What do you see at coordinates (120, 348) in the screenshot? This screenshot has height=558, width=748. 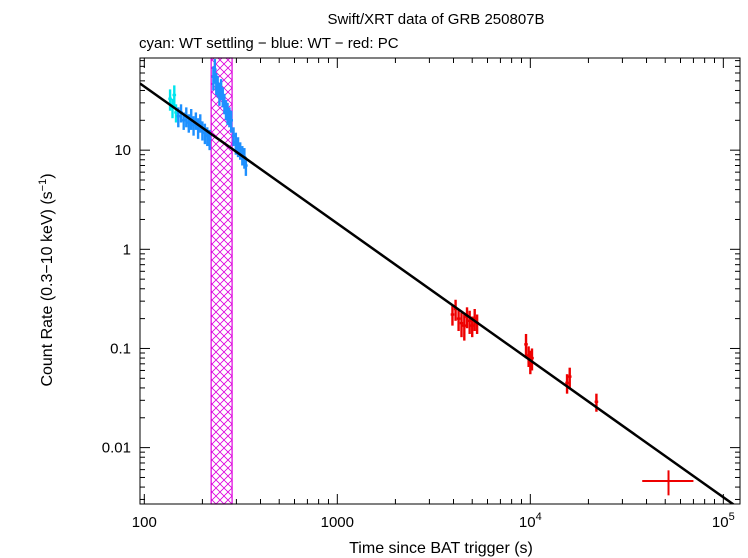 I see `y-tick-label: 0.1` at bounding box center [120, 348].